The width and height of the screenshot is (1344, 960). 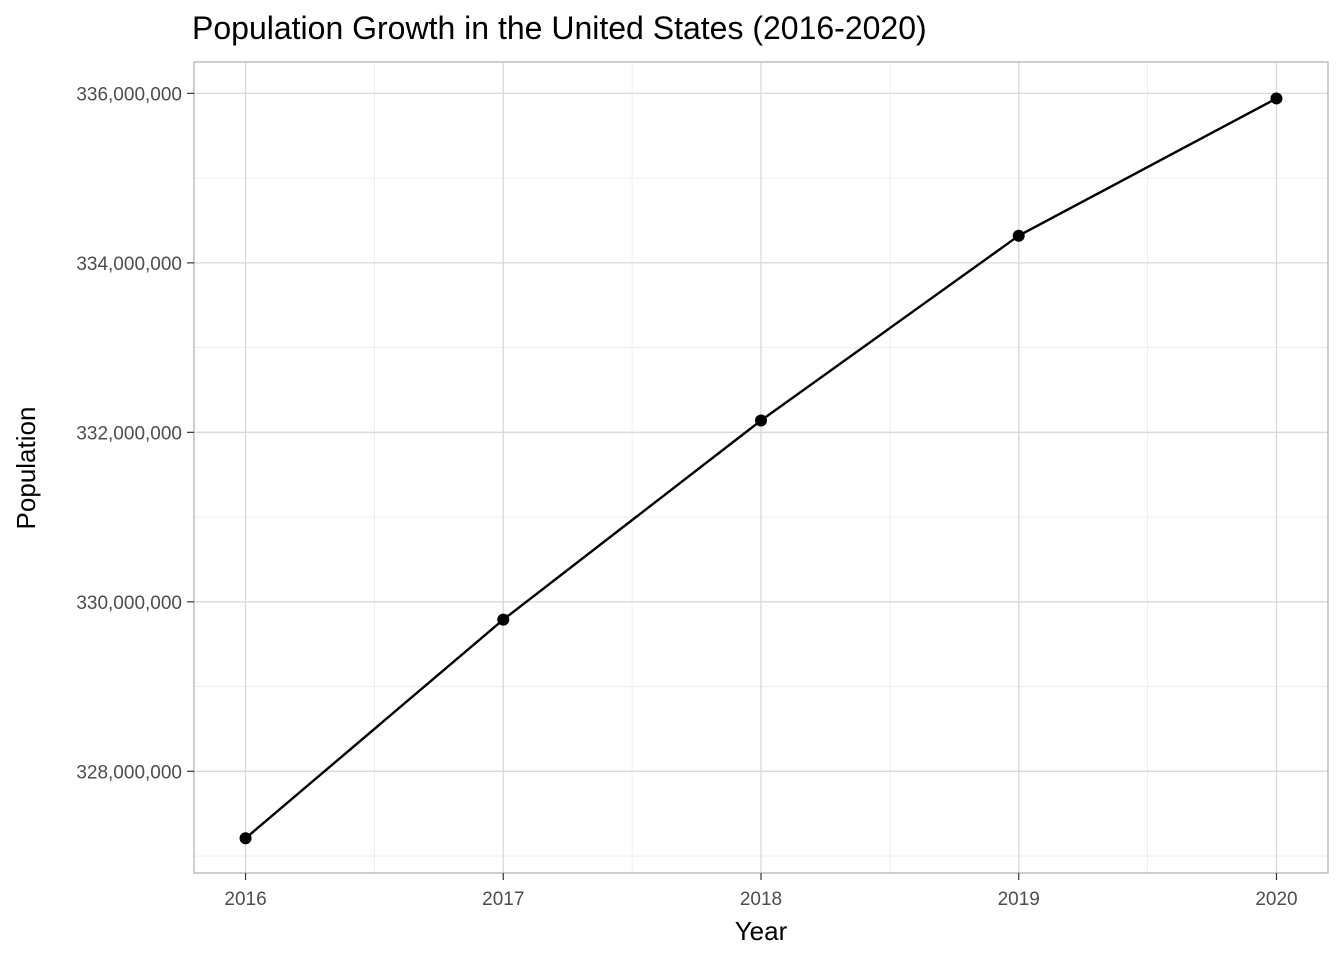 What do you see at coordinates (1276, 98) in the screenshot?
I see `data-point-2020` at bounding box center [1276, 98].